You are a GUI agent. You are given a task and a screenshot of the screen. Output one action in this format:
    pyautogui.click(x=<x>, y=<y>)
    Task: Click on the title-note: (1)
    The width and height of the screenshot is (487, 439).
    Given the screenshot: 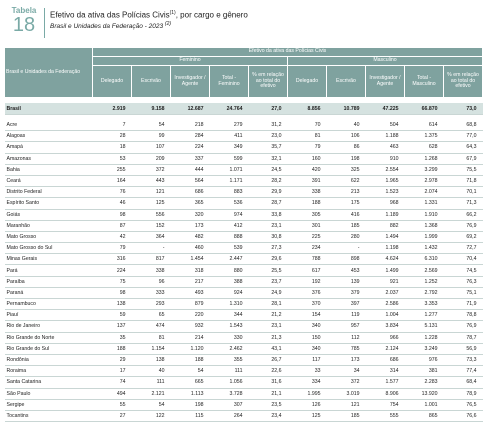 What is the action you would take?
    pyautogui.click(x=172, y=13)
    